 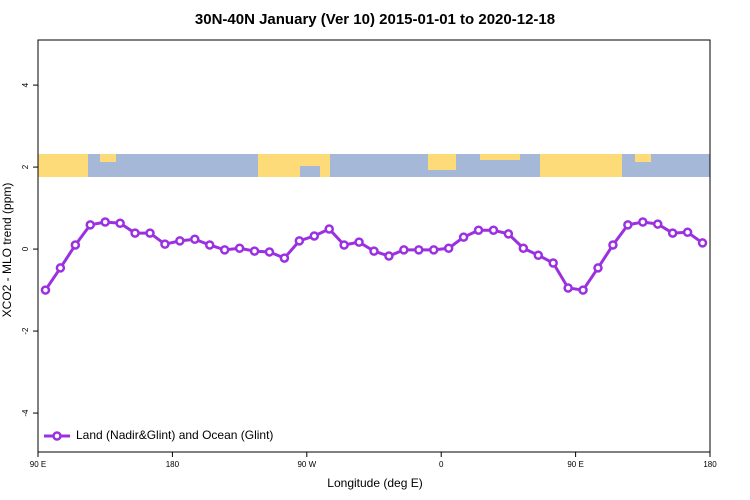 What do you see at coordinates (25, 331) in the screenshot?
I see `y-tick-label: -2` at bounding box center [25, 331].